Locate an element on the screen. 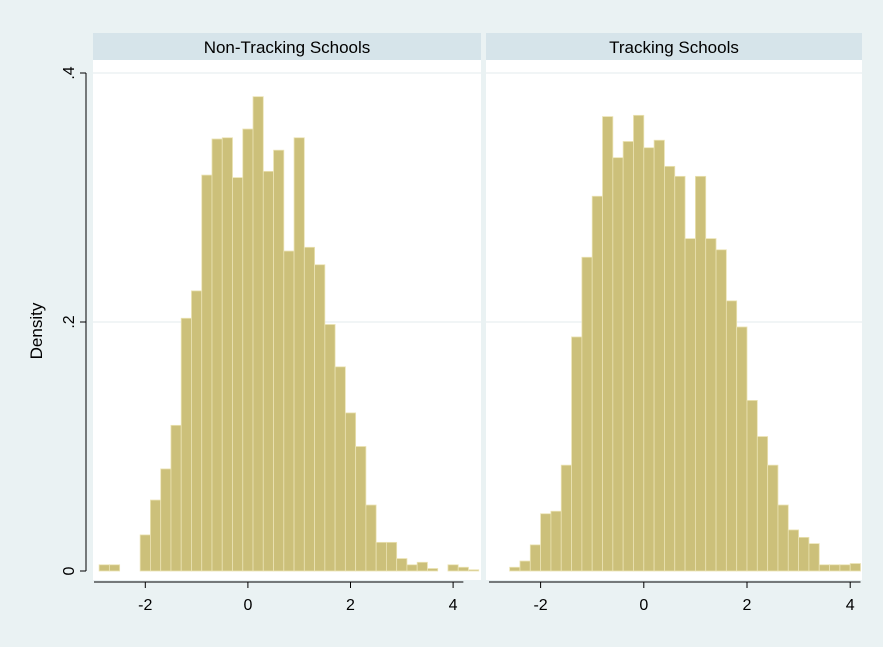 The height and width of the screenshot is (647, 883). panel-title: Tracking Schools is located at coordinates (674, 47).